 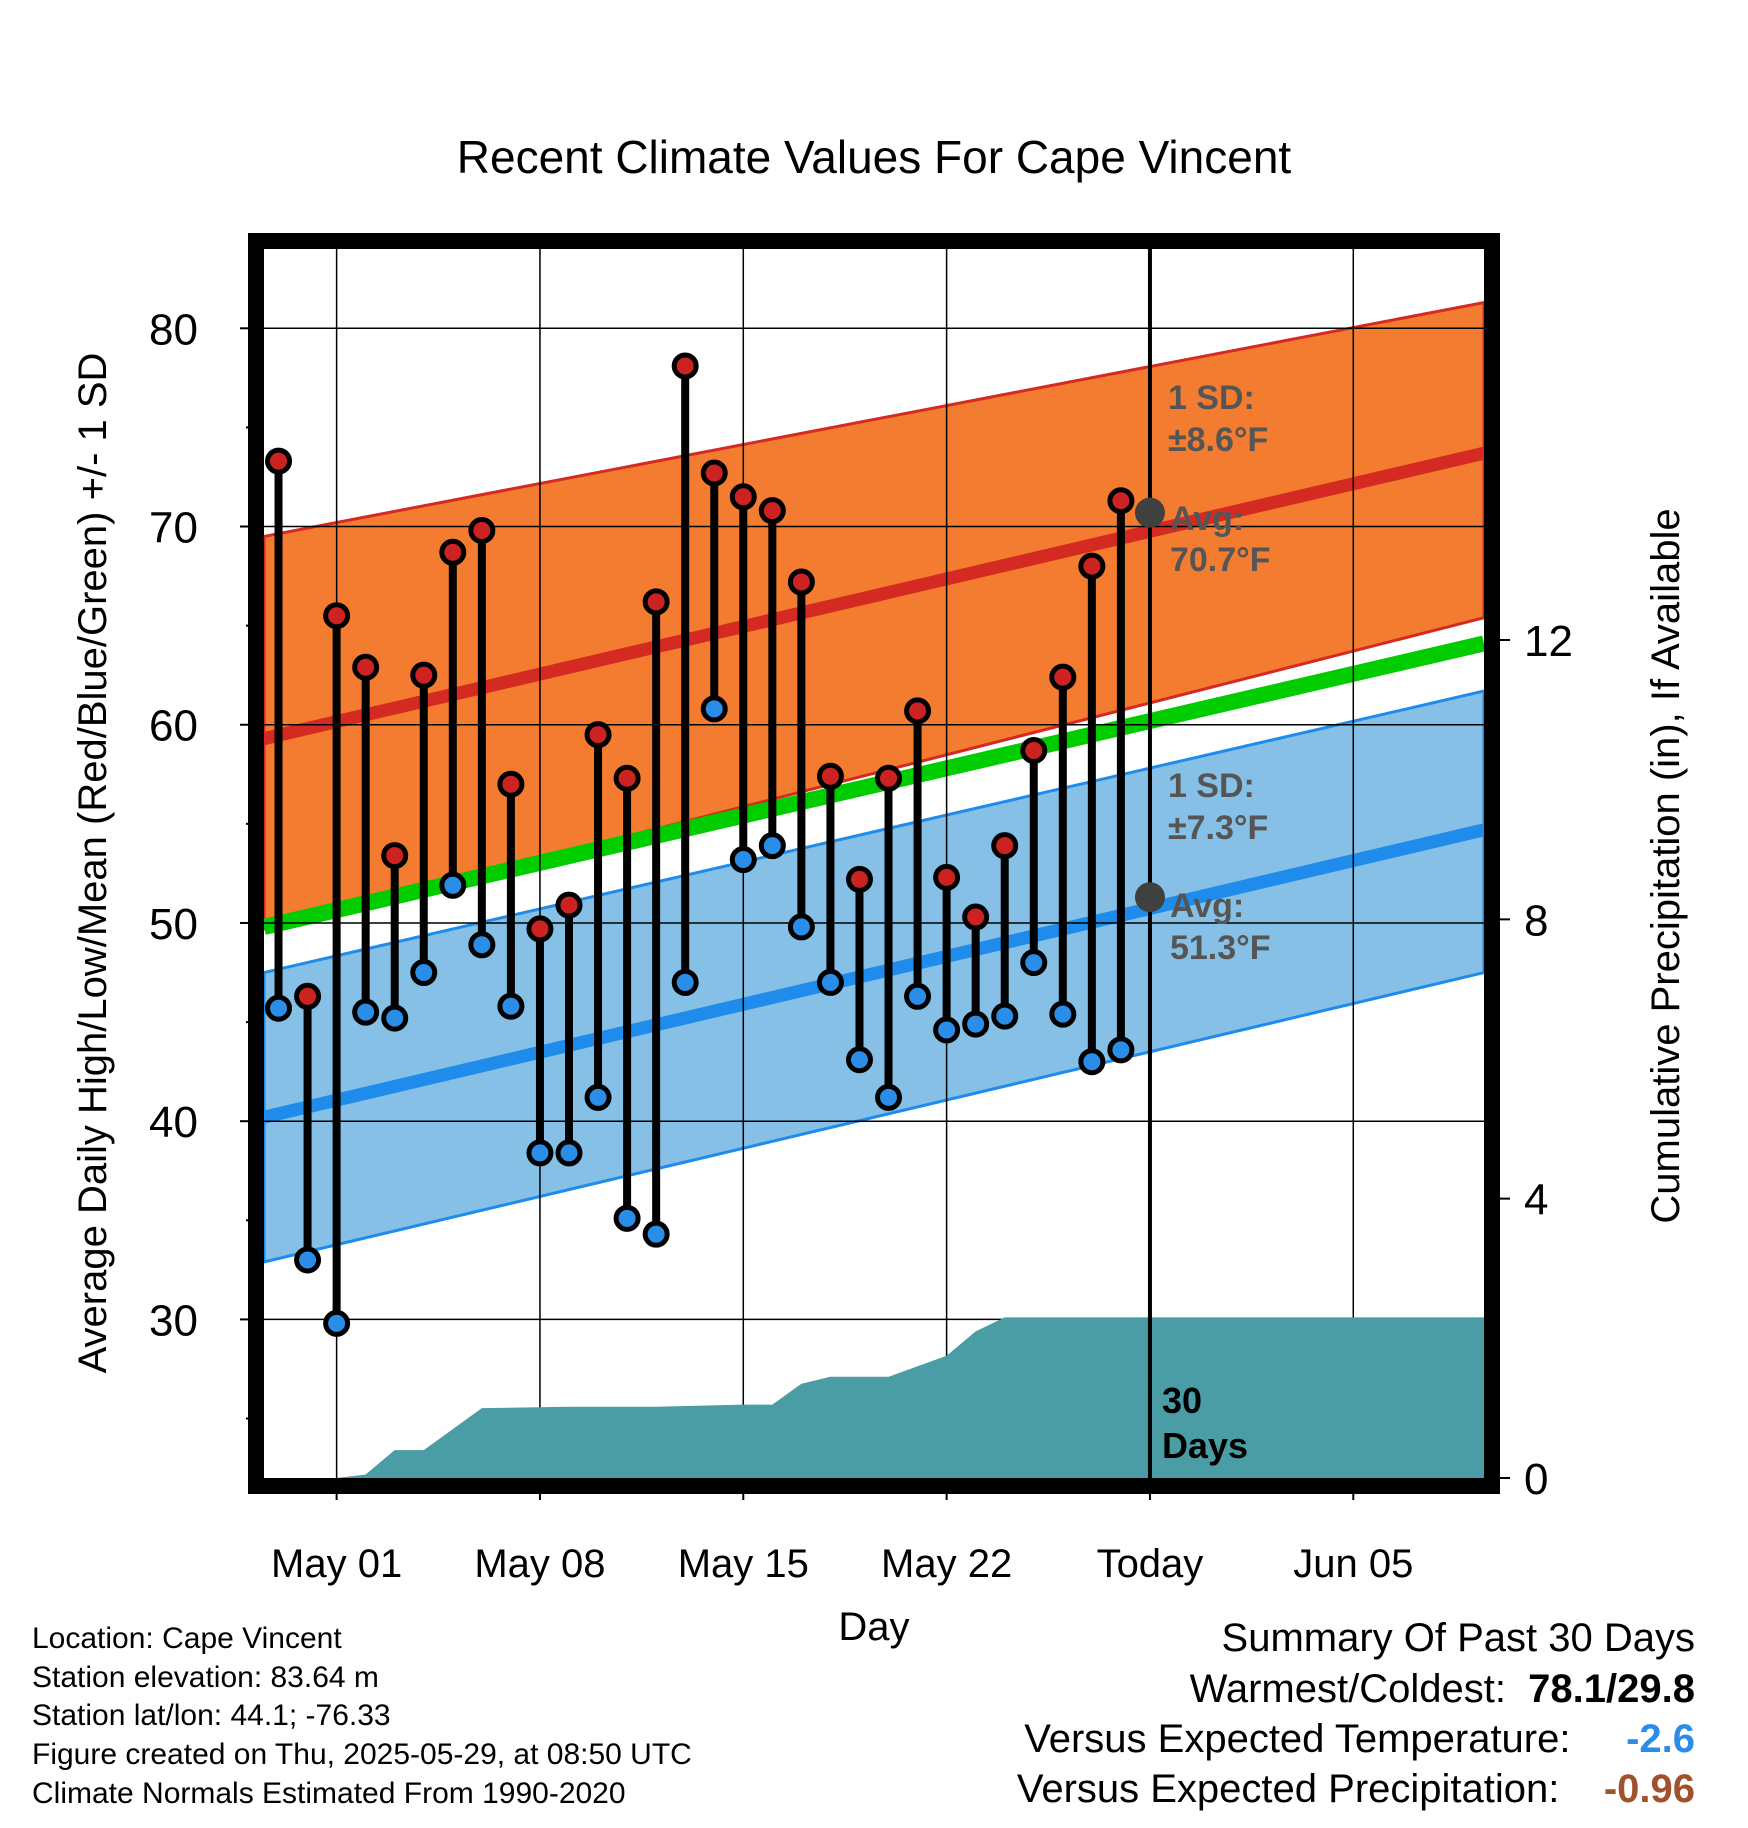 What do you see at coordinates (173, 1122) in the screenshot?
I see `y-tick-label: 40` at bounding box center [173, 1122].